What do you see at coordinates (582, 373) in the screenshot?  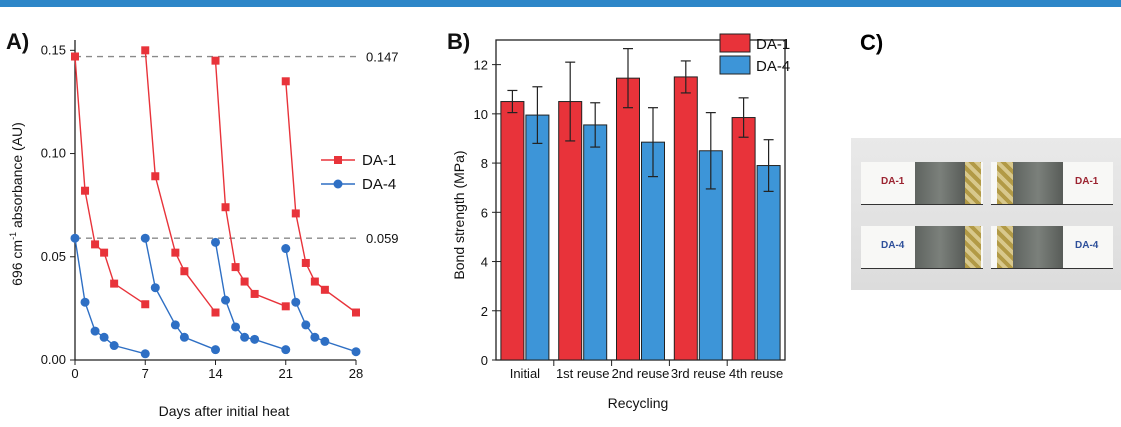 I see `x-tick-label: 1st reuse` at bounding box center [582, 373].